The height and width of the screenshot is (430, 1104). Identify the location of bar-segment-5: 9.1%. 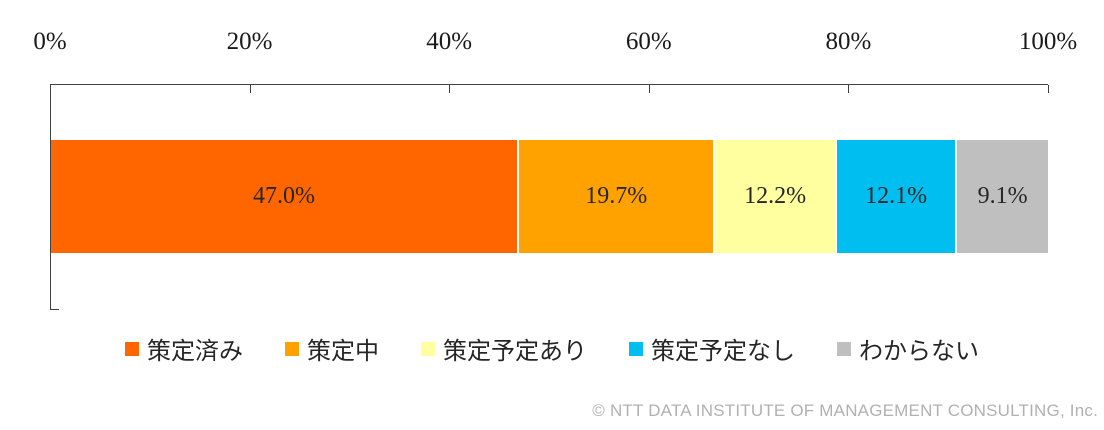
(1002, 196).